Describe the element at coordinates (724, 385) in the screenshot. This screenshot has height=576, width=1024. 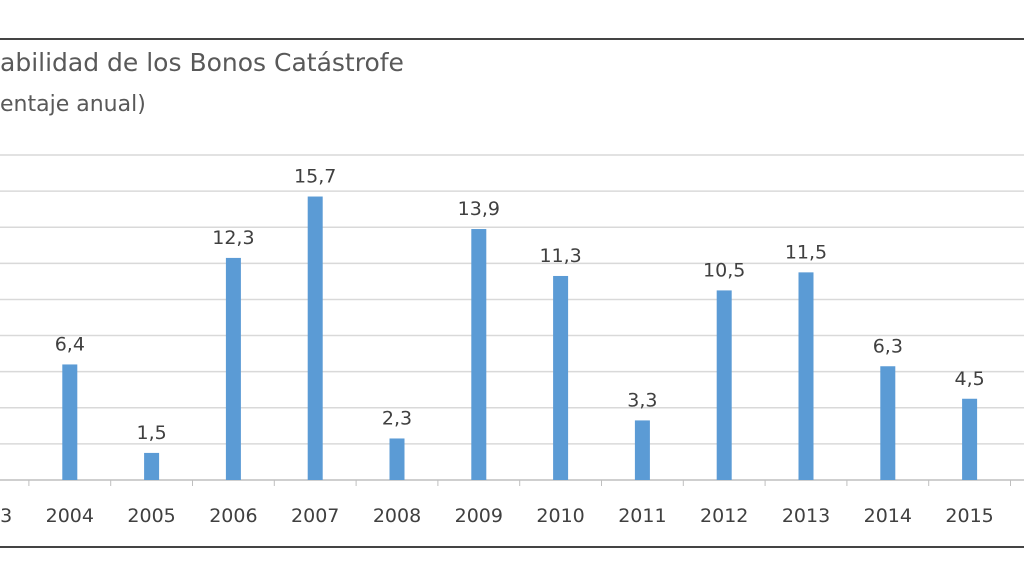
I see `bar-2012` at that location.